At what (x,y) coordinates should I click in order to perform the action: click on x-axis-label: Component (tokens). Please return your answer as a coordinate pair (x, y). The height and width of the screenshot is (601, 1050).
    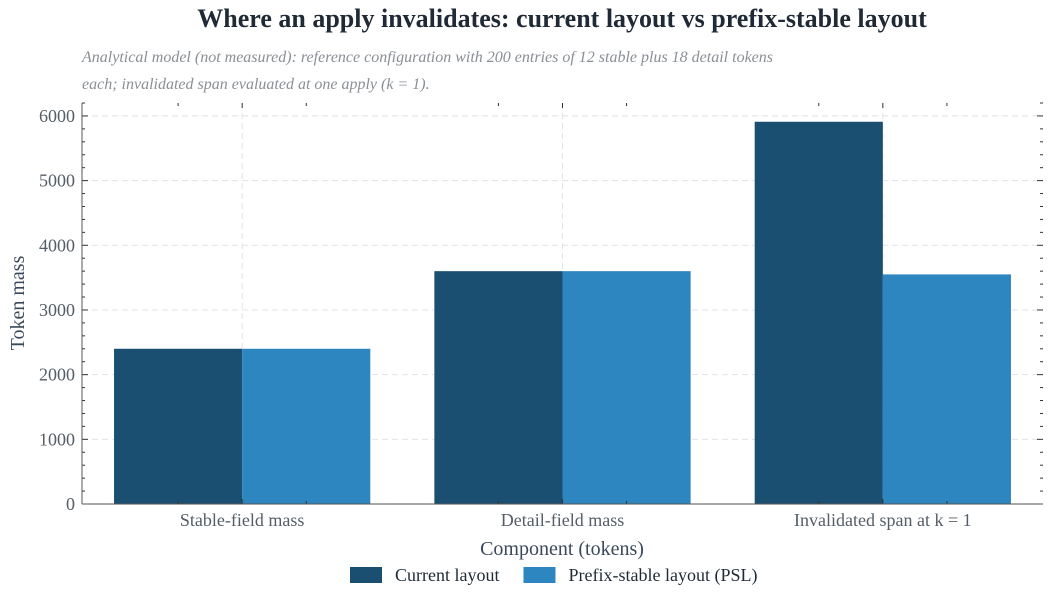
    Looking at the image, I should click on (562, 549).